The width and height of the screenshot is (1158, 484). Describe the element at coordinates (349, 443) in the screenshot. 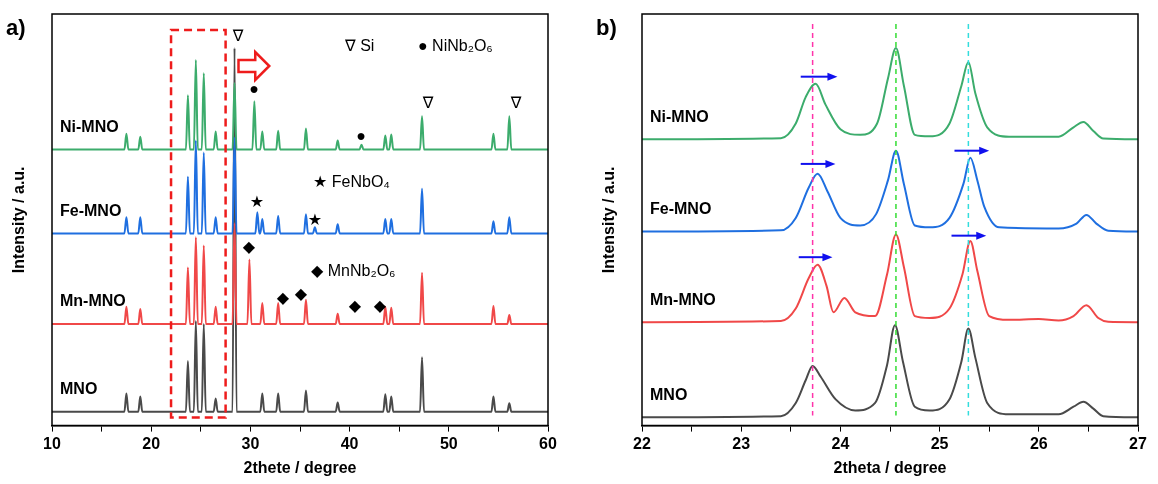

I see `x-tick-label: 40` at that location.